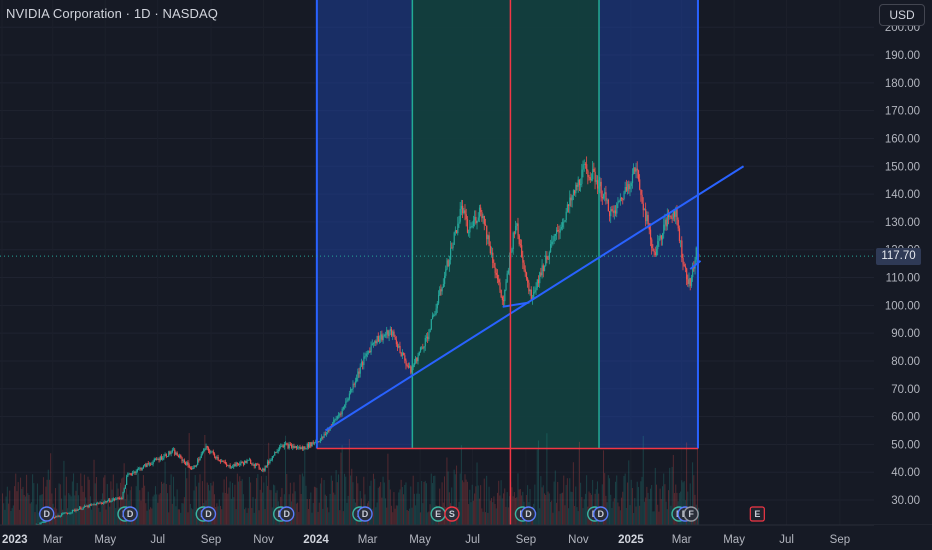 The height and width of the screenshot is (550, 932). What do you see at coordinates (420, 540) in the screenshot?
I see `x-tick-label: May` at bounding box center [420, 540].